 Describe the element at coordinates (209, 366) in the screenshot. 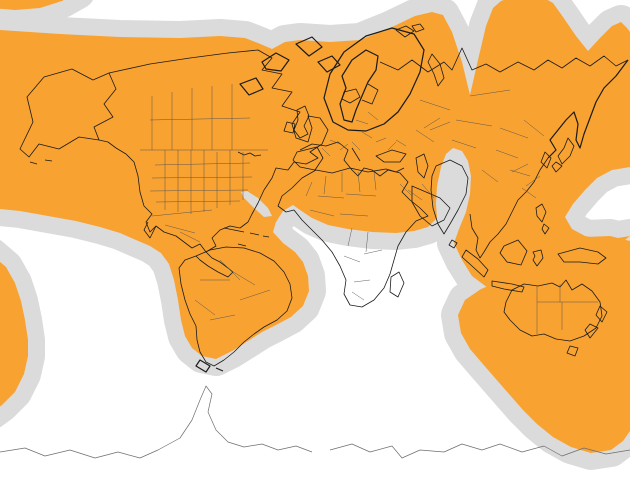

I see `coast-tierra-del-fuego` at that location.